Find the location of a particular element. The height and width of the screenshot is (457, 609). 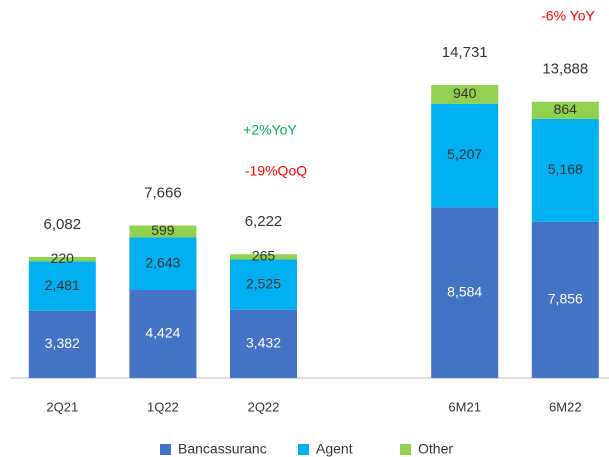

total-label: 7,666 is located at coordinates (163, 192).